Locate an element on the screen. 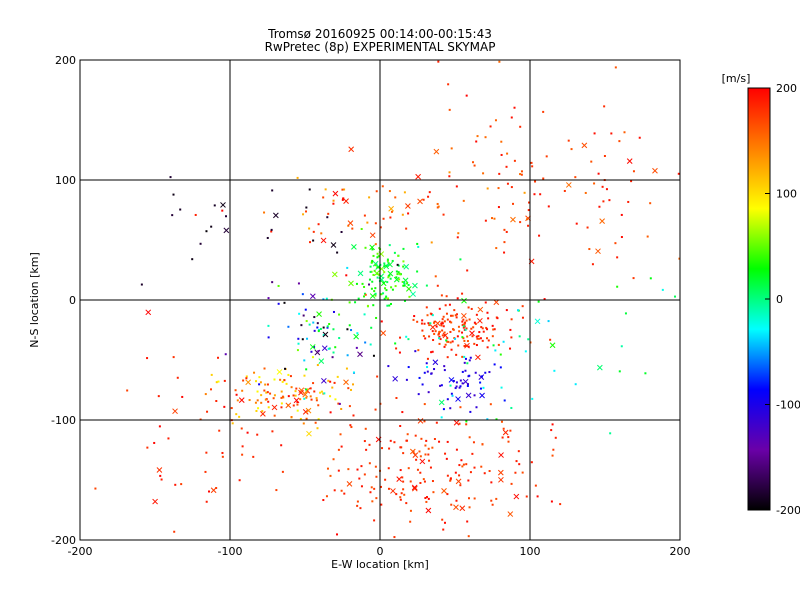 The image size is (800, 600). chart-title: Tromsø 20160925 00:14:00-00:15:43 is located at coordinates (379, 34).